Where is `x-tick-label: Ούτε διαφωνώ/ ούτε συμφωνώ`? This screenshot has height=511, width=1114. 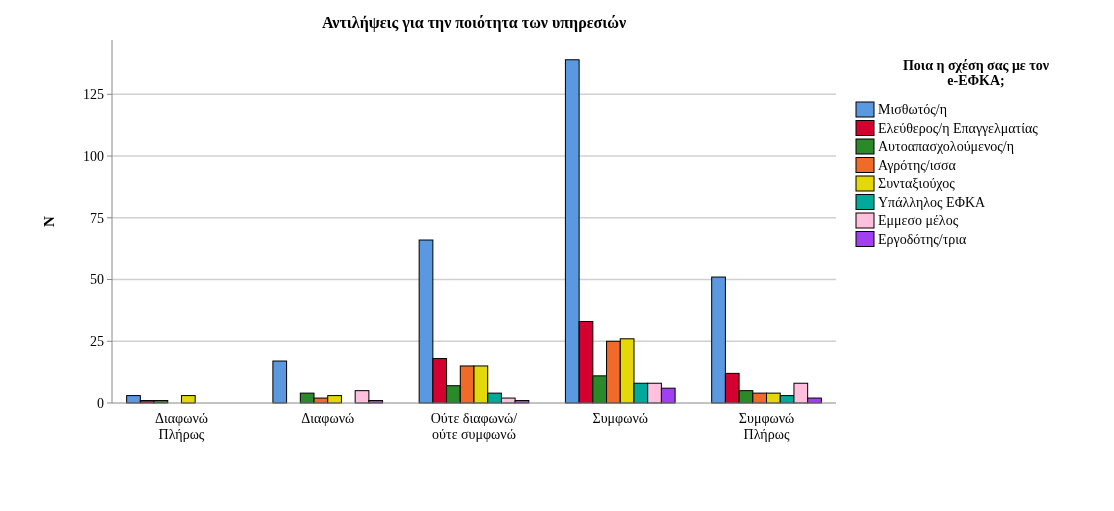
x-tick-label: Ούτε διαφωνώ/ ούτε συμφωνώ is located at coordinates (474, 426).